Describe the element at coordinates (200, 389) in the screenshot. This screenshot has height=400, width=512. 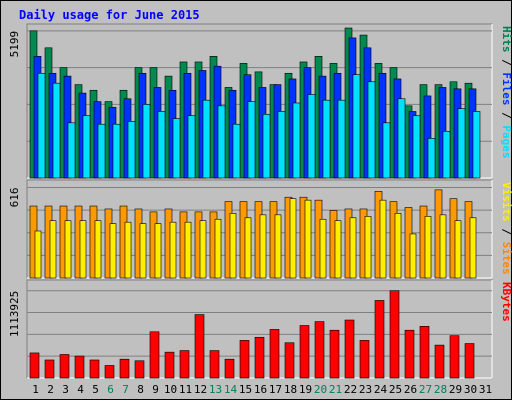
I see `x-tick-label: 12` at that location.